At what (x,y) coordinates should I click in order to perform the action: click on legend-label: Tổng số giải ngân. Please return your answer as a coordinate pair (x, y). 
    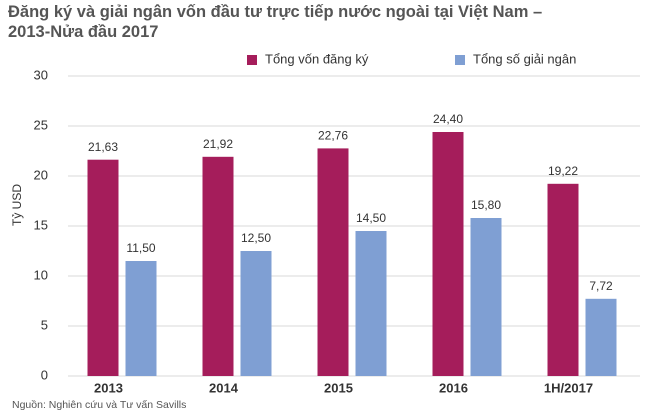
    Looking at the image, I should click on (524, 58).